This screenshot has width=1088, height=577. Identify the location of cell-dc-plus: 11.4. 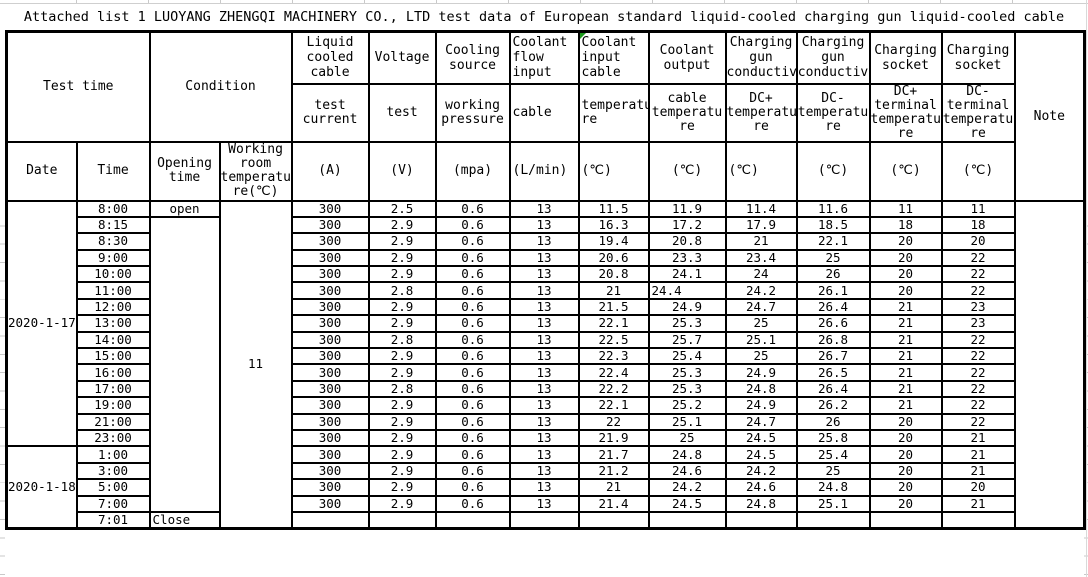
(761, 208).